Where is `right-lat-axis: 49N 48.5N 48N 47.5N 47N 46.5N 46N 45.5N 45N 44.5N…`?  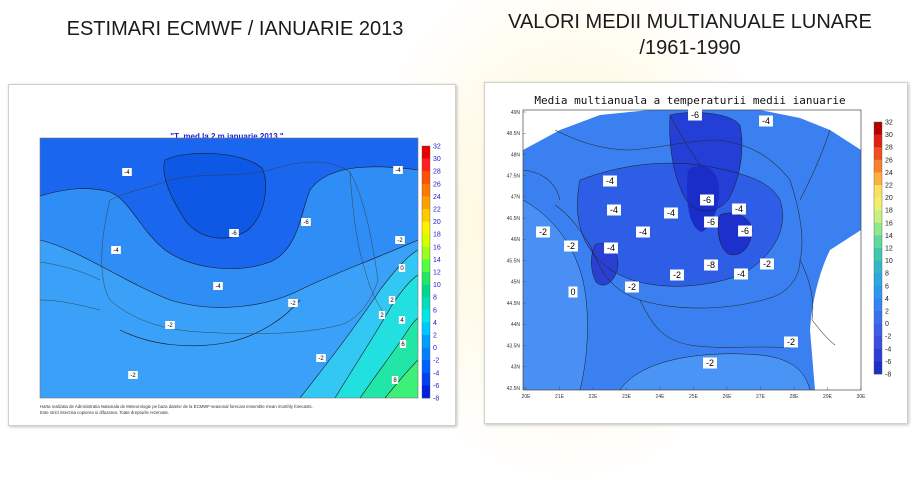
right-lat-axis: 49N 48.5N 48N 47.5N 47N 46.5N 46N 45.5N 45N 44.5N… is located at coordinates (516, 251).